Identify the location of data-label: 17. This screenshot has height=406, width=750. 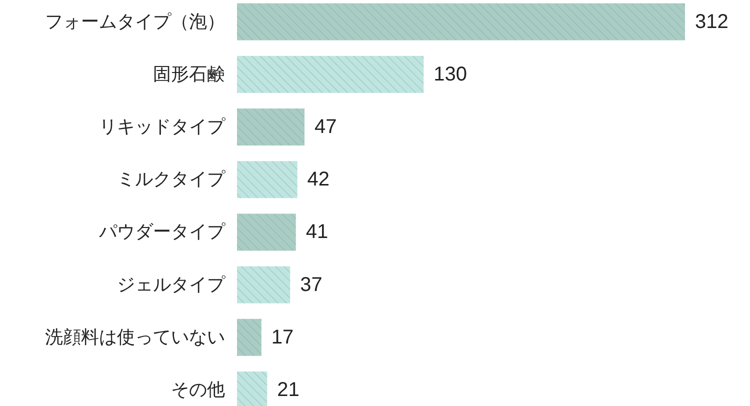
(282, 337).